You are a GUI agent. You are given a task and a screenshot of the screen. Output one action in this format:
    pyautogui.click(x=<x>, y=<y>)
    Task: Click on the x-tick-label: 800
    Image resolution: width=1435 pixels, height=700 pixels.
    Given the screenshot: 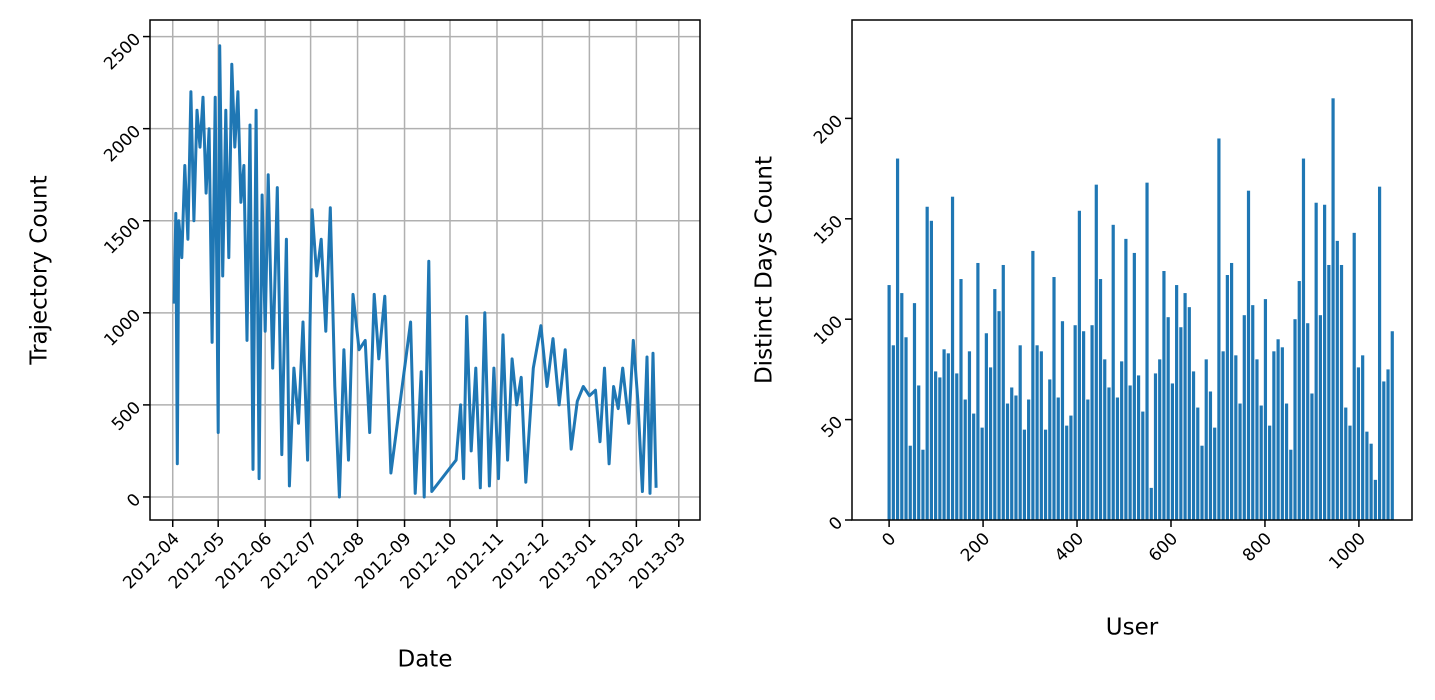 What is the action you would take?
    pyautogui.click(x=1257, y=547)
    